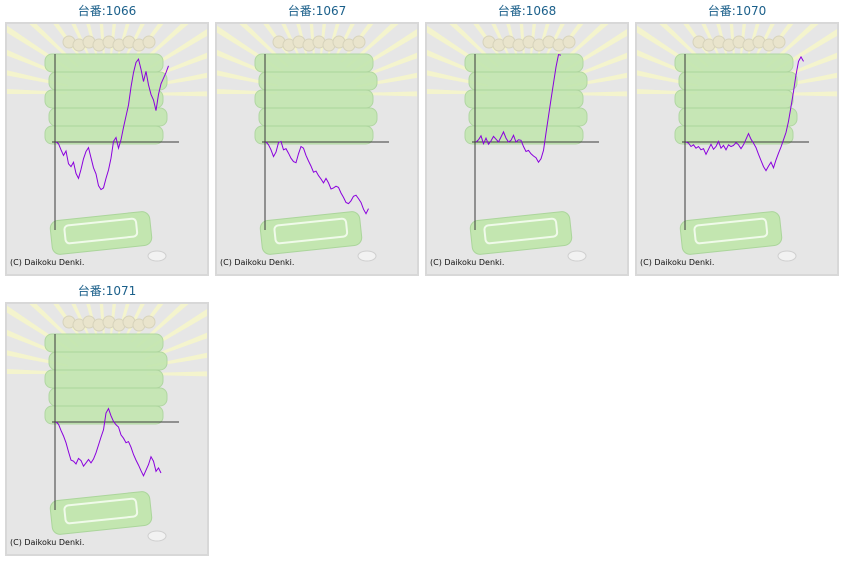 This screenshot has width=845, height=562. What do you see at coordinates (107, 11) in the screenshot?
I see `machine-title-link: 台番:1066` at bounding box center [107, 11].